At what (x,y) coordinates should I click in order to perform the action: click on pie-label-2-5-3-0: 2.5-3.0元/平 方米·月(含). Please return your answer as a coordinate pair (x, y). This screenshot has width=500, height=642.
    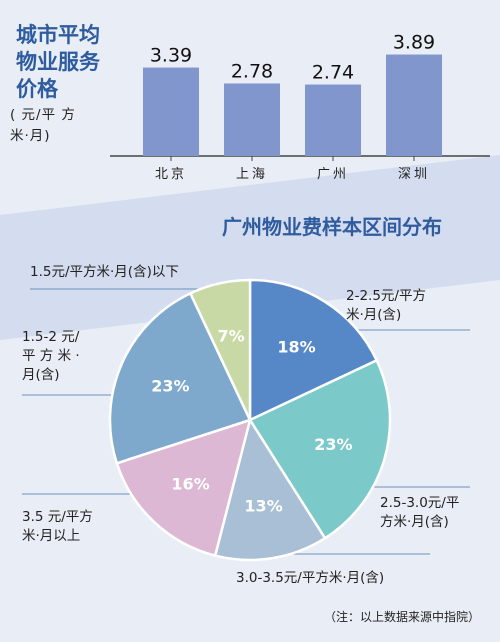
    Looking at the image, I should click on (420, 512).